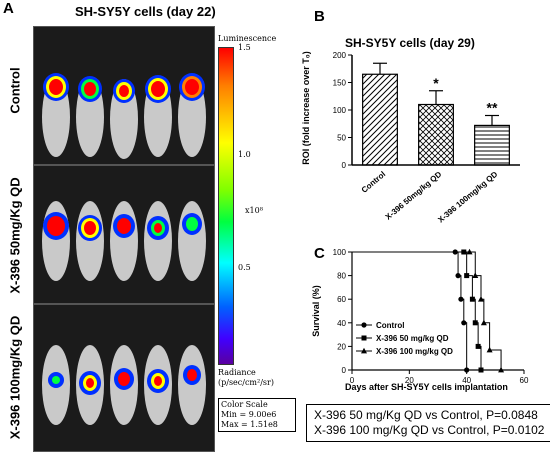 Image resolution: width=550 pixels, height=456 pixels. Describe the element at coordinates (237, 372) in the screenshot. I see `colorbar-unit-title: Radiance` at that location.